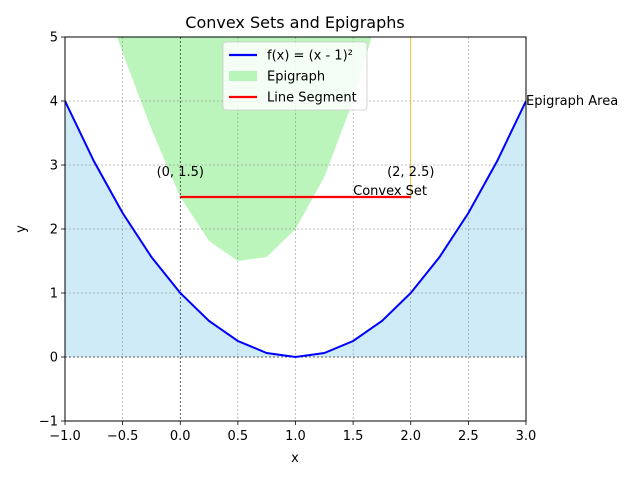 The height and width of the screenshot is (480, 640). I want to click on legend-swatch-epigraph, so click(243, 76).